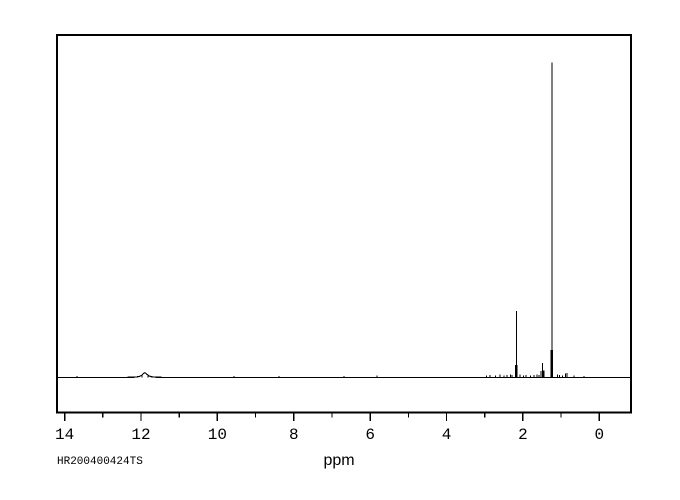 This screenshot has height=500, width=680. What do you see at coordinates (100, 462) in the screenshot?
I see `sample-id-label: HR200400424TS` at bounding box center [100, 462].